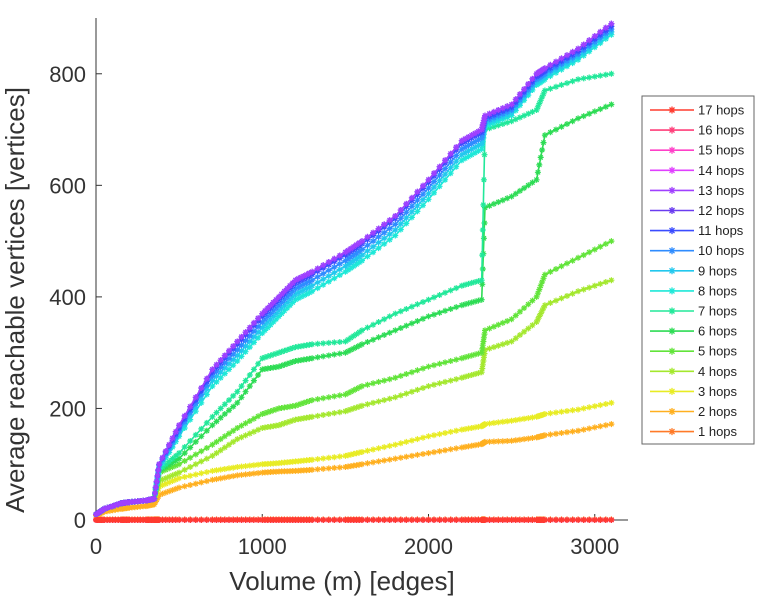 This screenshot has width=766, height=600. I want to click on x-axis-title: Volume (m) [edges], so click(341, 581).